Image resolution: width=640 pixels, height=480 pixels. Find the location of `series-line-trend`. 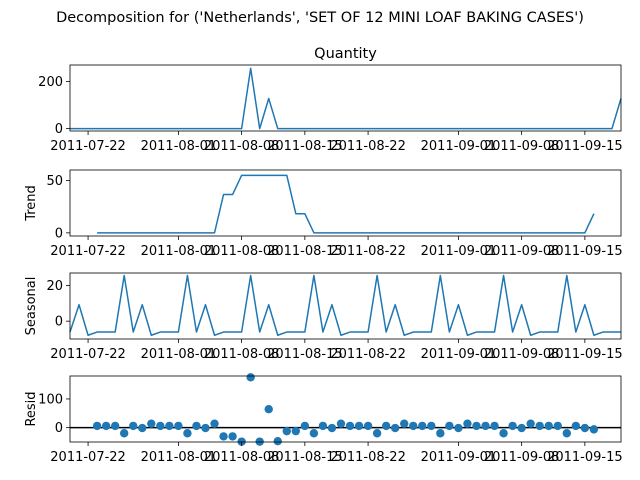

series-line-trend is located at coordinates (346, 204).